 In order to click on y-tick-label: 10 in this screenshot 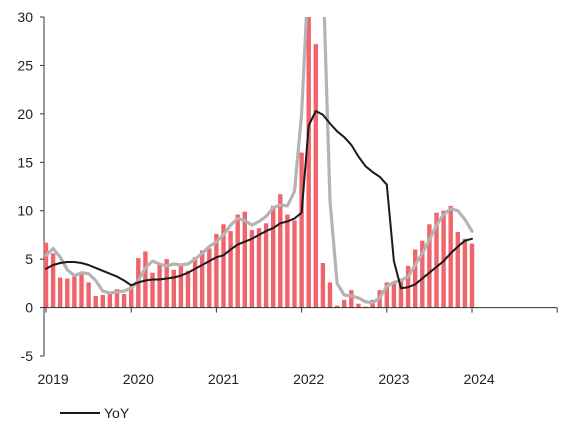, I will do `click(25, 211)`.